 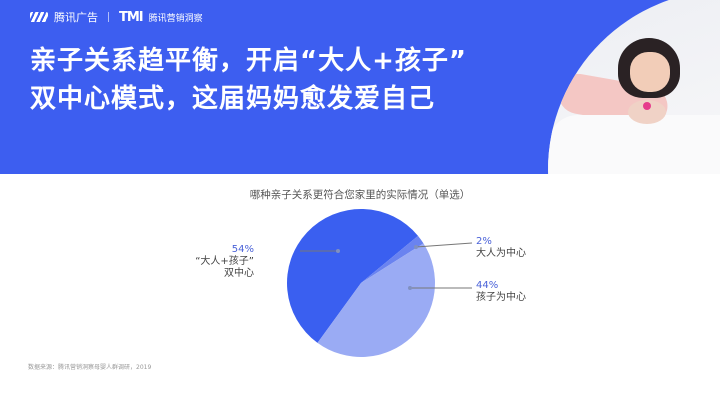 I want to click on value-label: 44%, so click(x=487, y=285).